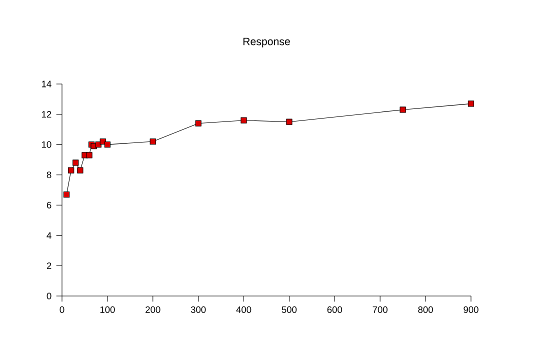 This screenshot has width=535, height=364. I want to click on y-tick-label: 12, so click(47, 114).